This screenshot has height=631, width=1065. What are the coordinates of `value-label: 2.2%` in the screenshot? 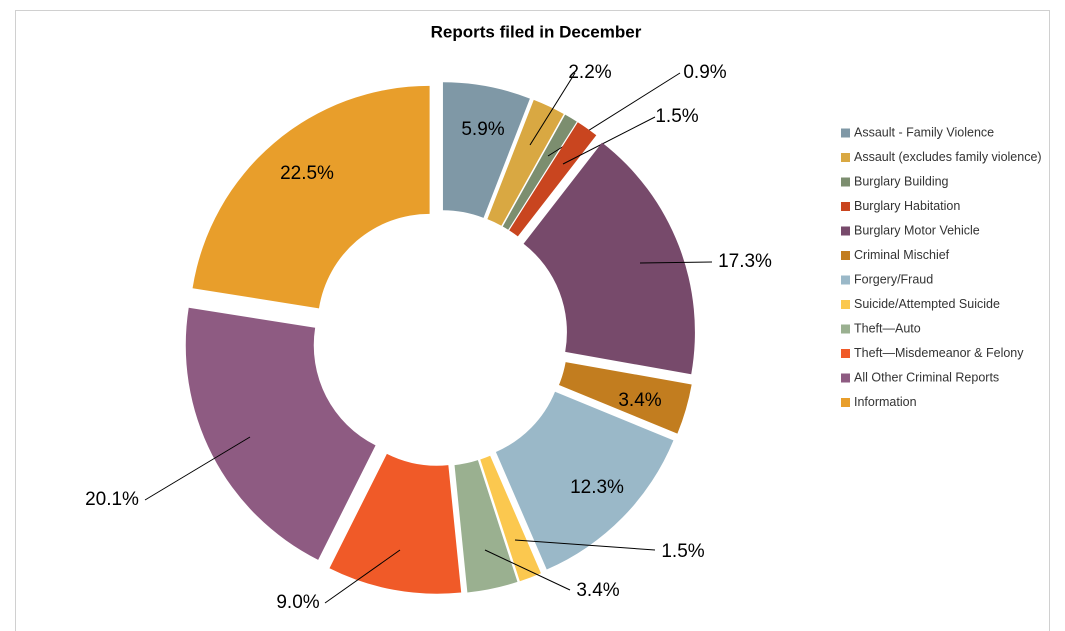 It's located at (589, 72).